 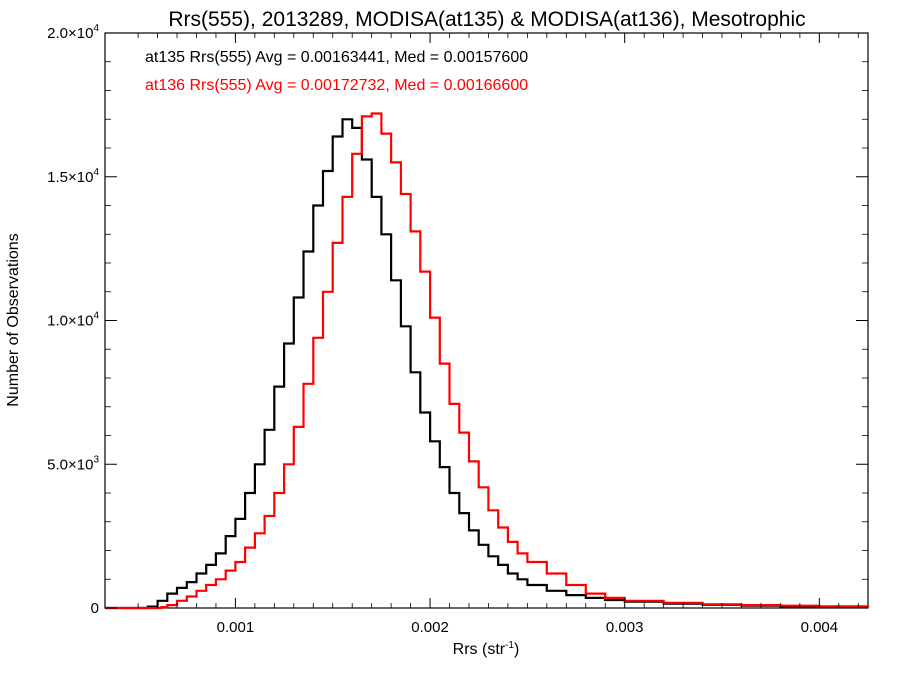 What do you see at coordinates (73, 320) in the screenshot?
I see `y-tick-label: 1.0×10⁴` at bounding box center [73, 320].